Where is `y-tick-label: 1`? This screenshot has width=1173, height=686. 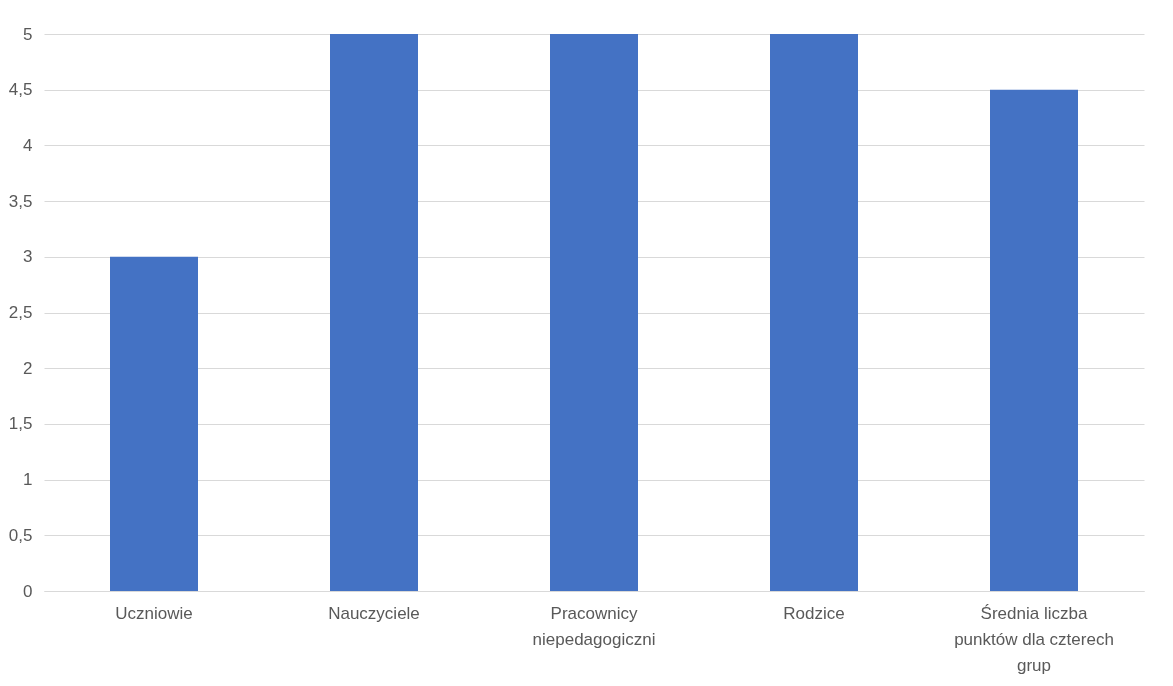 y-tick-label: 1 is located at coordinates (28, 480).